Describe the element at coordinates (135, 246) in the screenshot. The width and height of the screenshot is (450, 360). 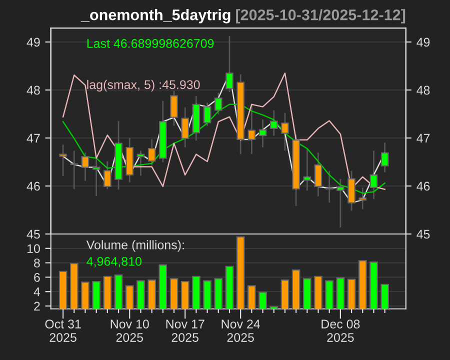
I see `annotation: Volume (millions):` at that location.